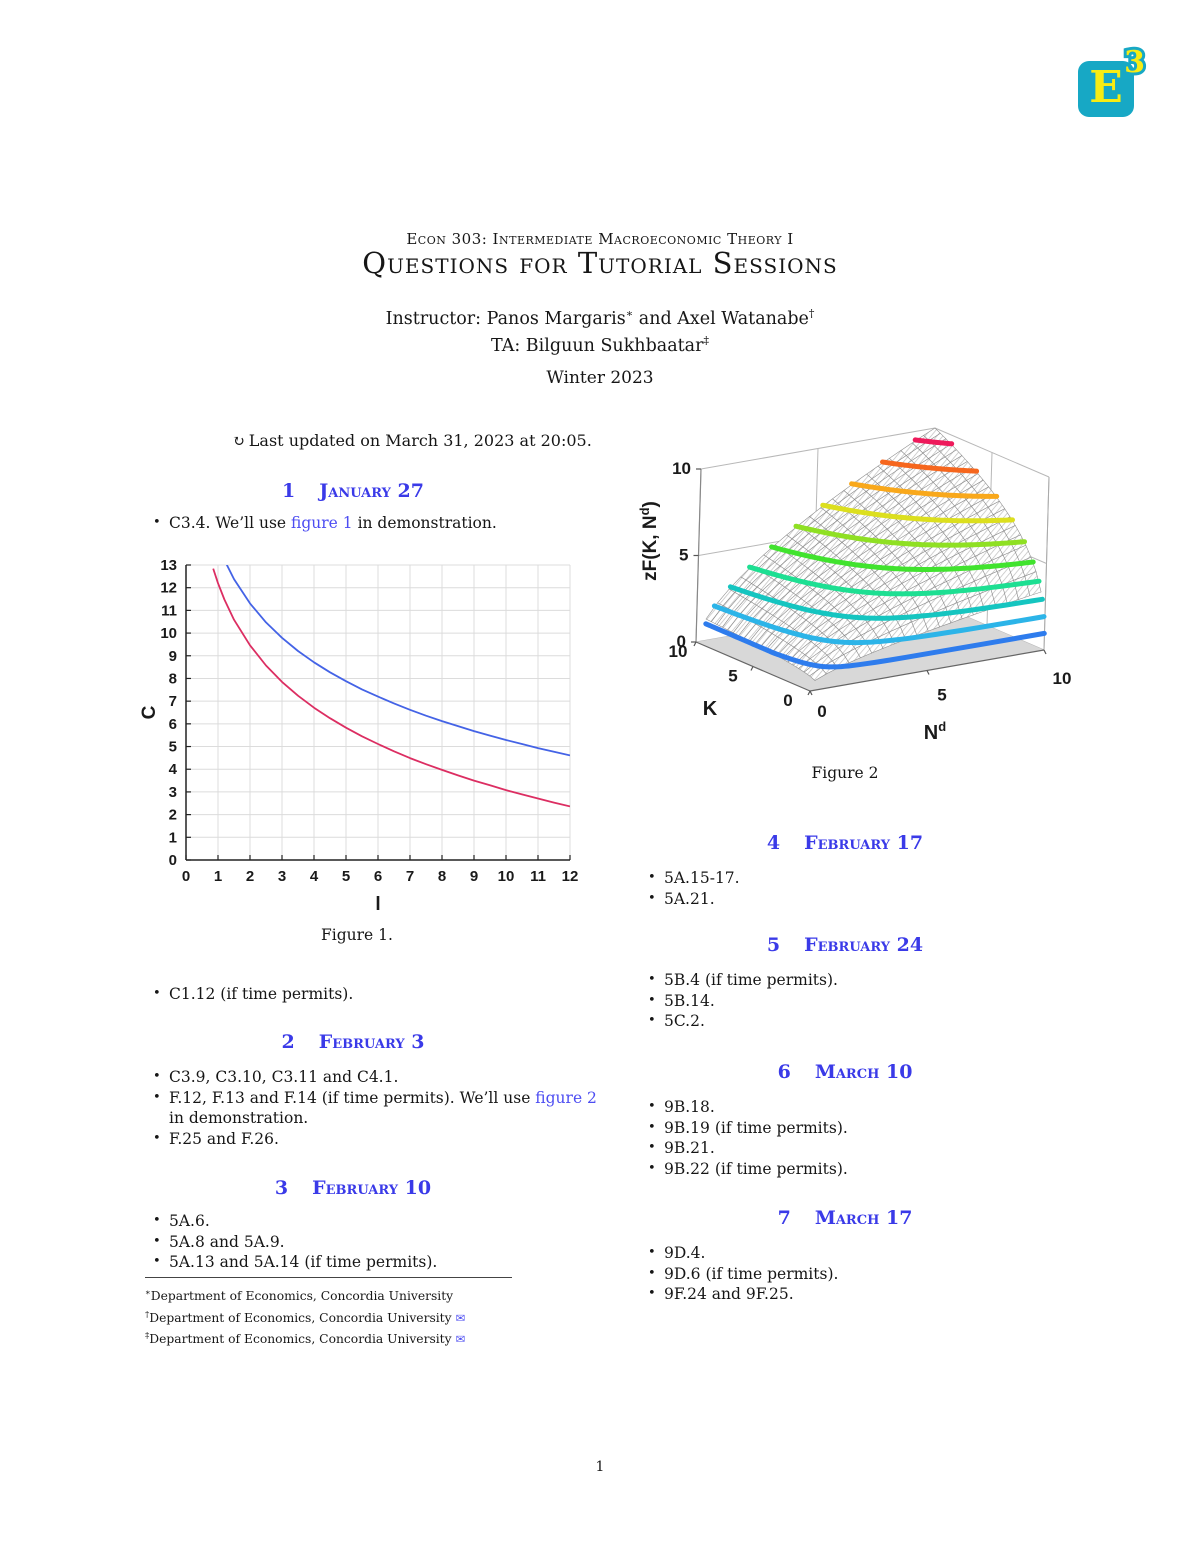 The height and width of the screenshot is (1553, 1200). I want to click on page-title: Questions for Tutorial Sessions, so click(600, 263).